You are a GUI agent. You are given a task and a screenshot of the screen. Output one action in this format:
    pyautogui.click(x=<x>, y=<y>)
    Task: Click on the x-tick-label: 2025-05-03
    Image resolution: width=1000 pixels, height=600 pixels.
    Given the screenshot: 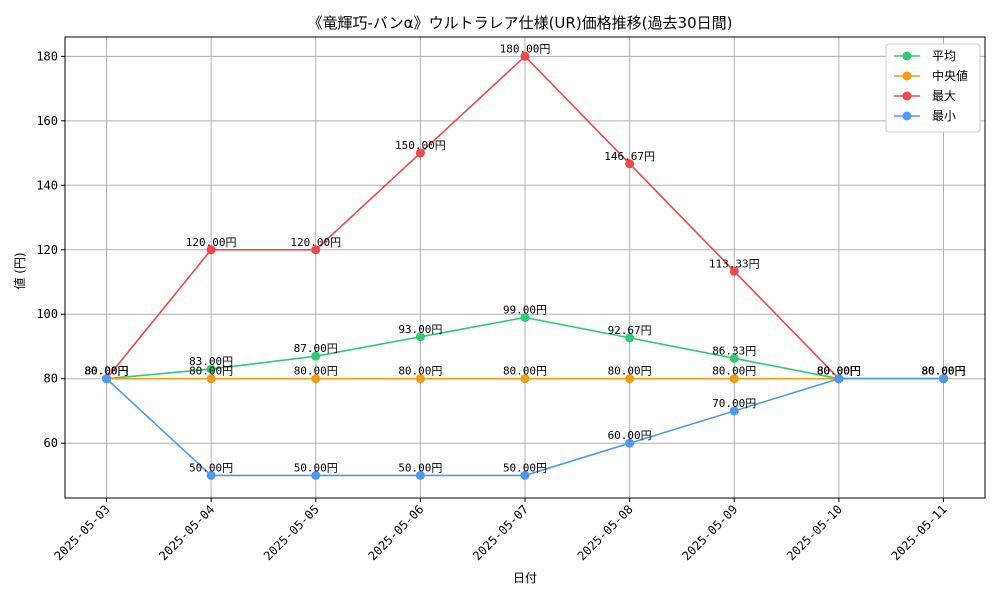 What is the action you would take?
    pyautogui.click(x=82, y=532)
    